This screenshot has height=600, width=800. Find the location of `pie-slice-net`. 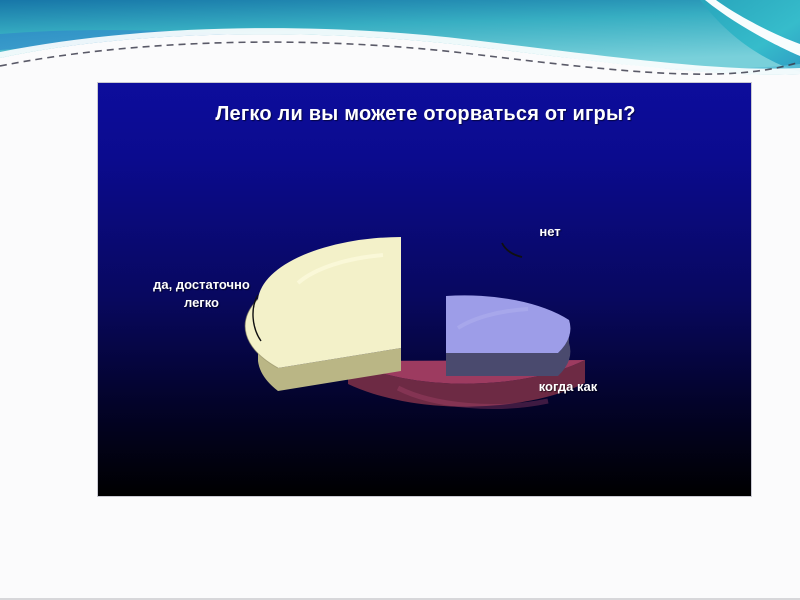

pie-slice-net is located at coordinates (508, 335).